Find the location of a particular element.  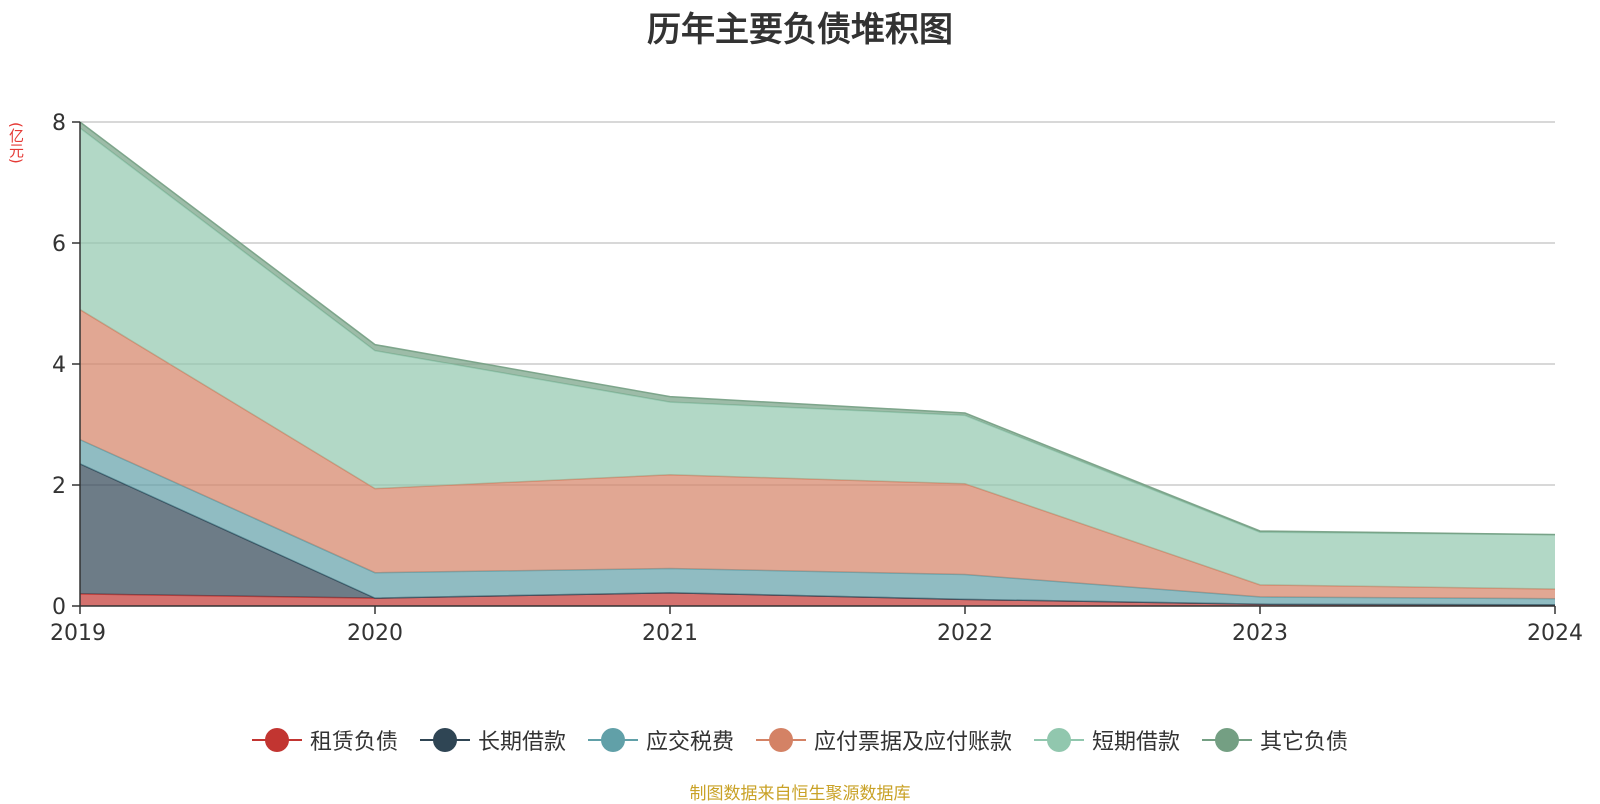

chart-legend: 租赁负债 长期借款 应交税费 应付票据及应付账款 短期借款 其它负债 is located at coordinates (800, 740).